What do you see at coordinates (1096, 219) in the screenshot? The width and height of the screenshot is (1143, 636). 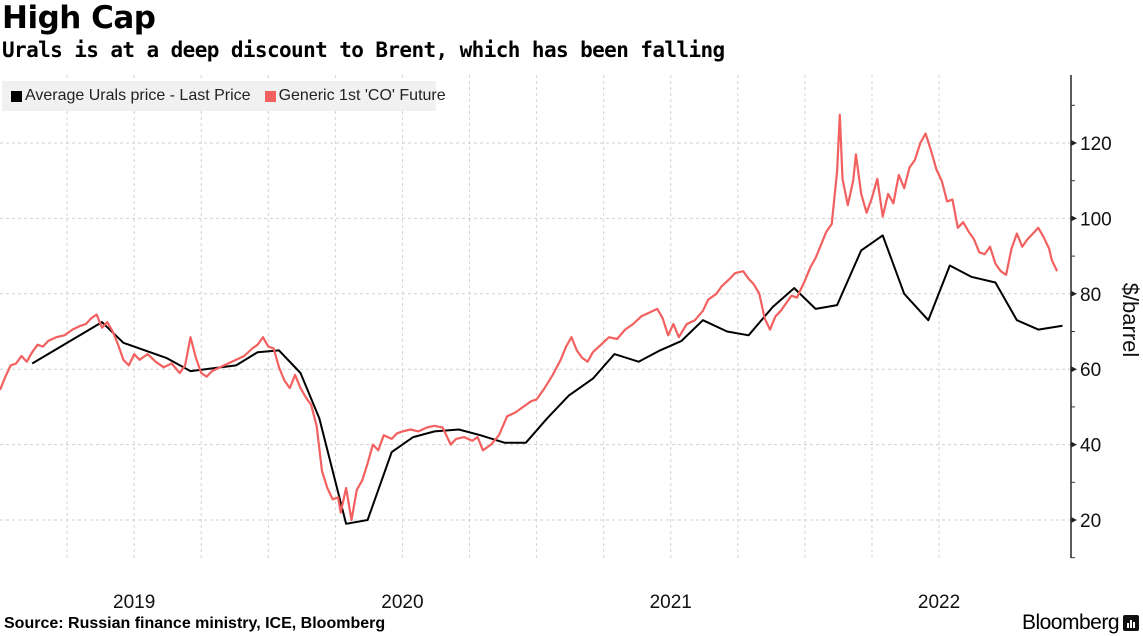 I see `y-tick-label: 100` at bounding box center [1096, 219].